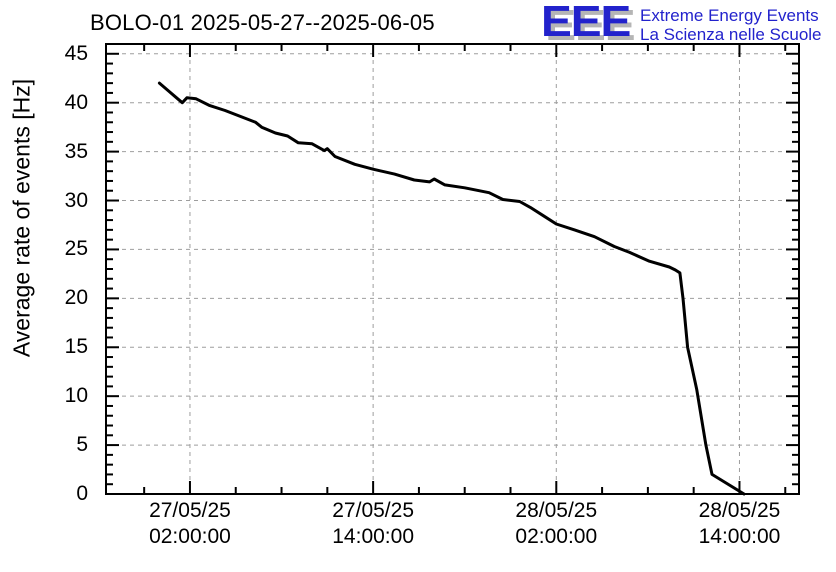  I want to click on y-tick-label: 30, so click(76, 200).